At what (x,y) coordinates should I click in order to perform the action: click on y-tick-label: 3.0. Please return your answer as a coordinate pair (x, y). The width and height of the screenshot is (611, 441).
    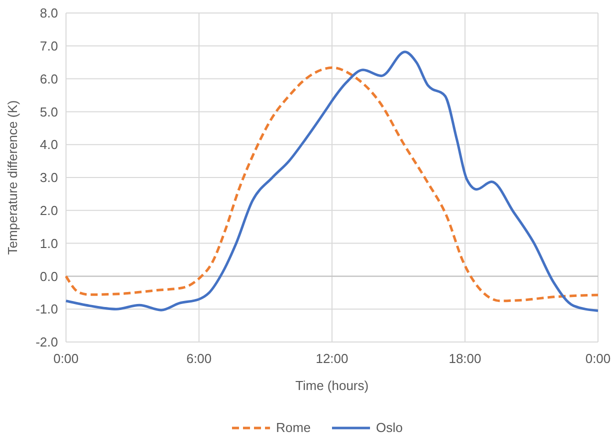
    Looking at the image, I should click on (49, 178).